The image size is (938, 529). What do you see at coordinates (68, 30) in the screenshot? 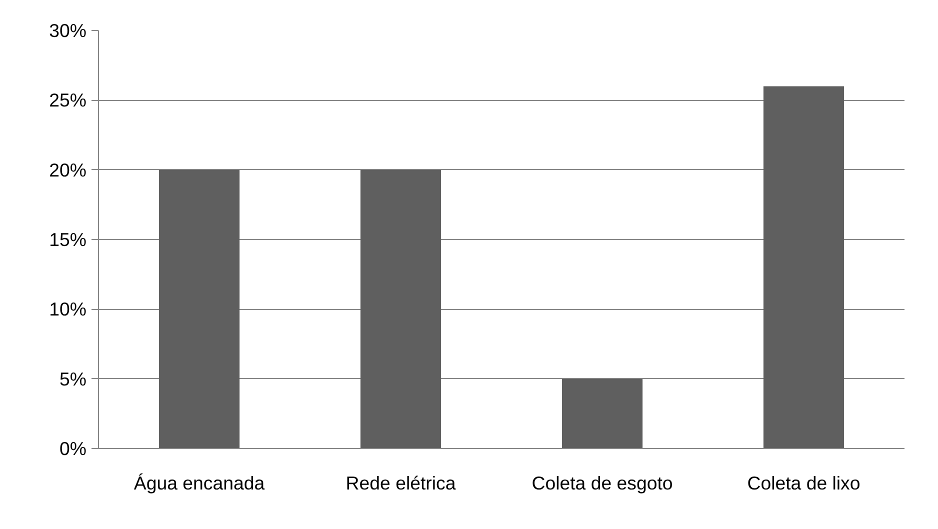
I see `y-tick-label: 30%` at bounding box center [68, 30].